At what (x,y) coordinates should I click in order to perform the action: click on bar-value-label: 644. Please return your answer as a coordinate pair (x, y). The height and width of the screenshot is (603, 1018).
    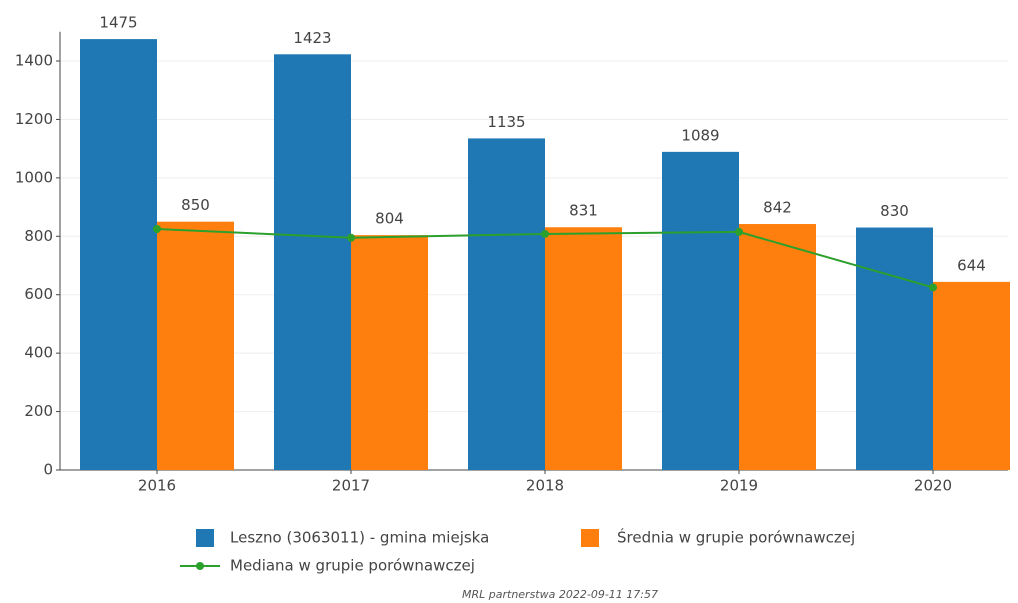
    Looking at the image, I should click on (971, 265).